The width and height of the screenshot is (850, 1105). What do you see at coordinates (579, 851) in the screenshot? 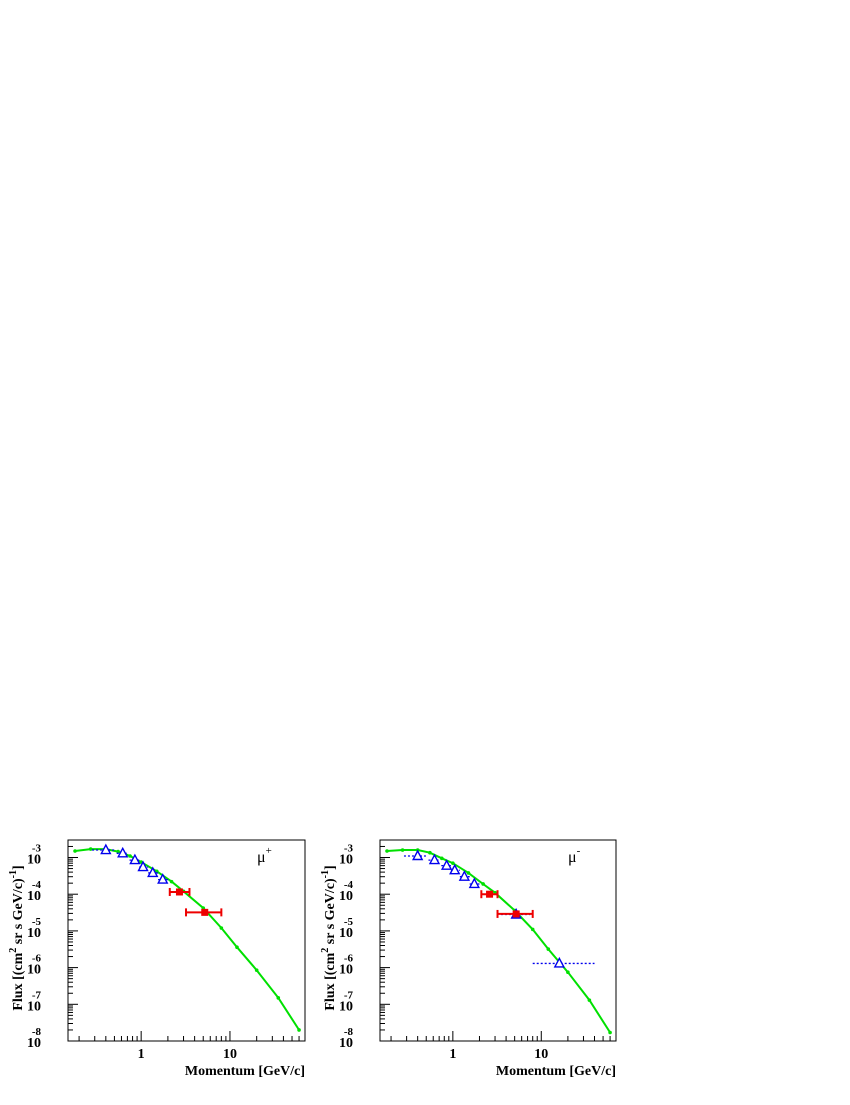
I see `particle-charge: -` at bounding box center [579, 851].